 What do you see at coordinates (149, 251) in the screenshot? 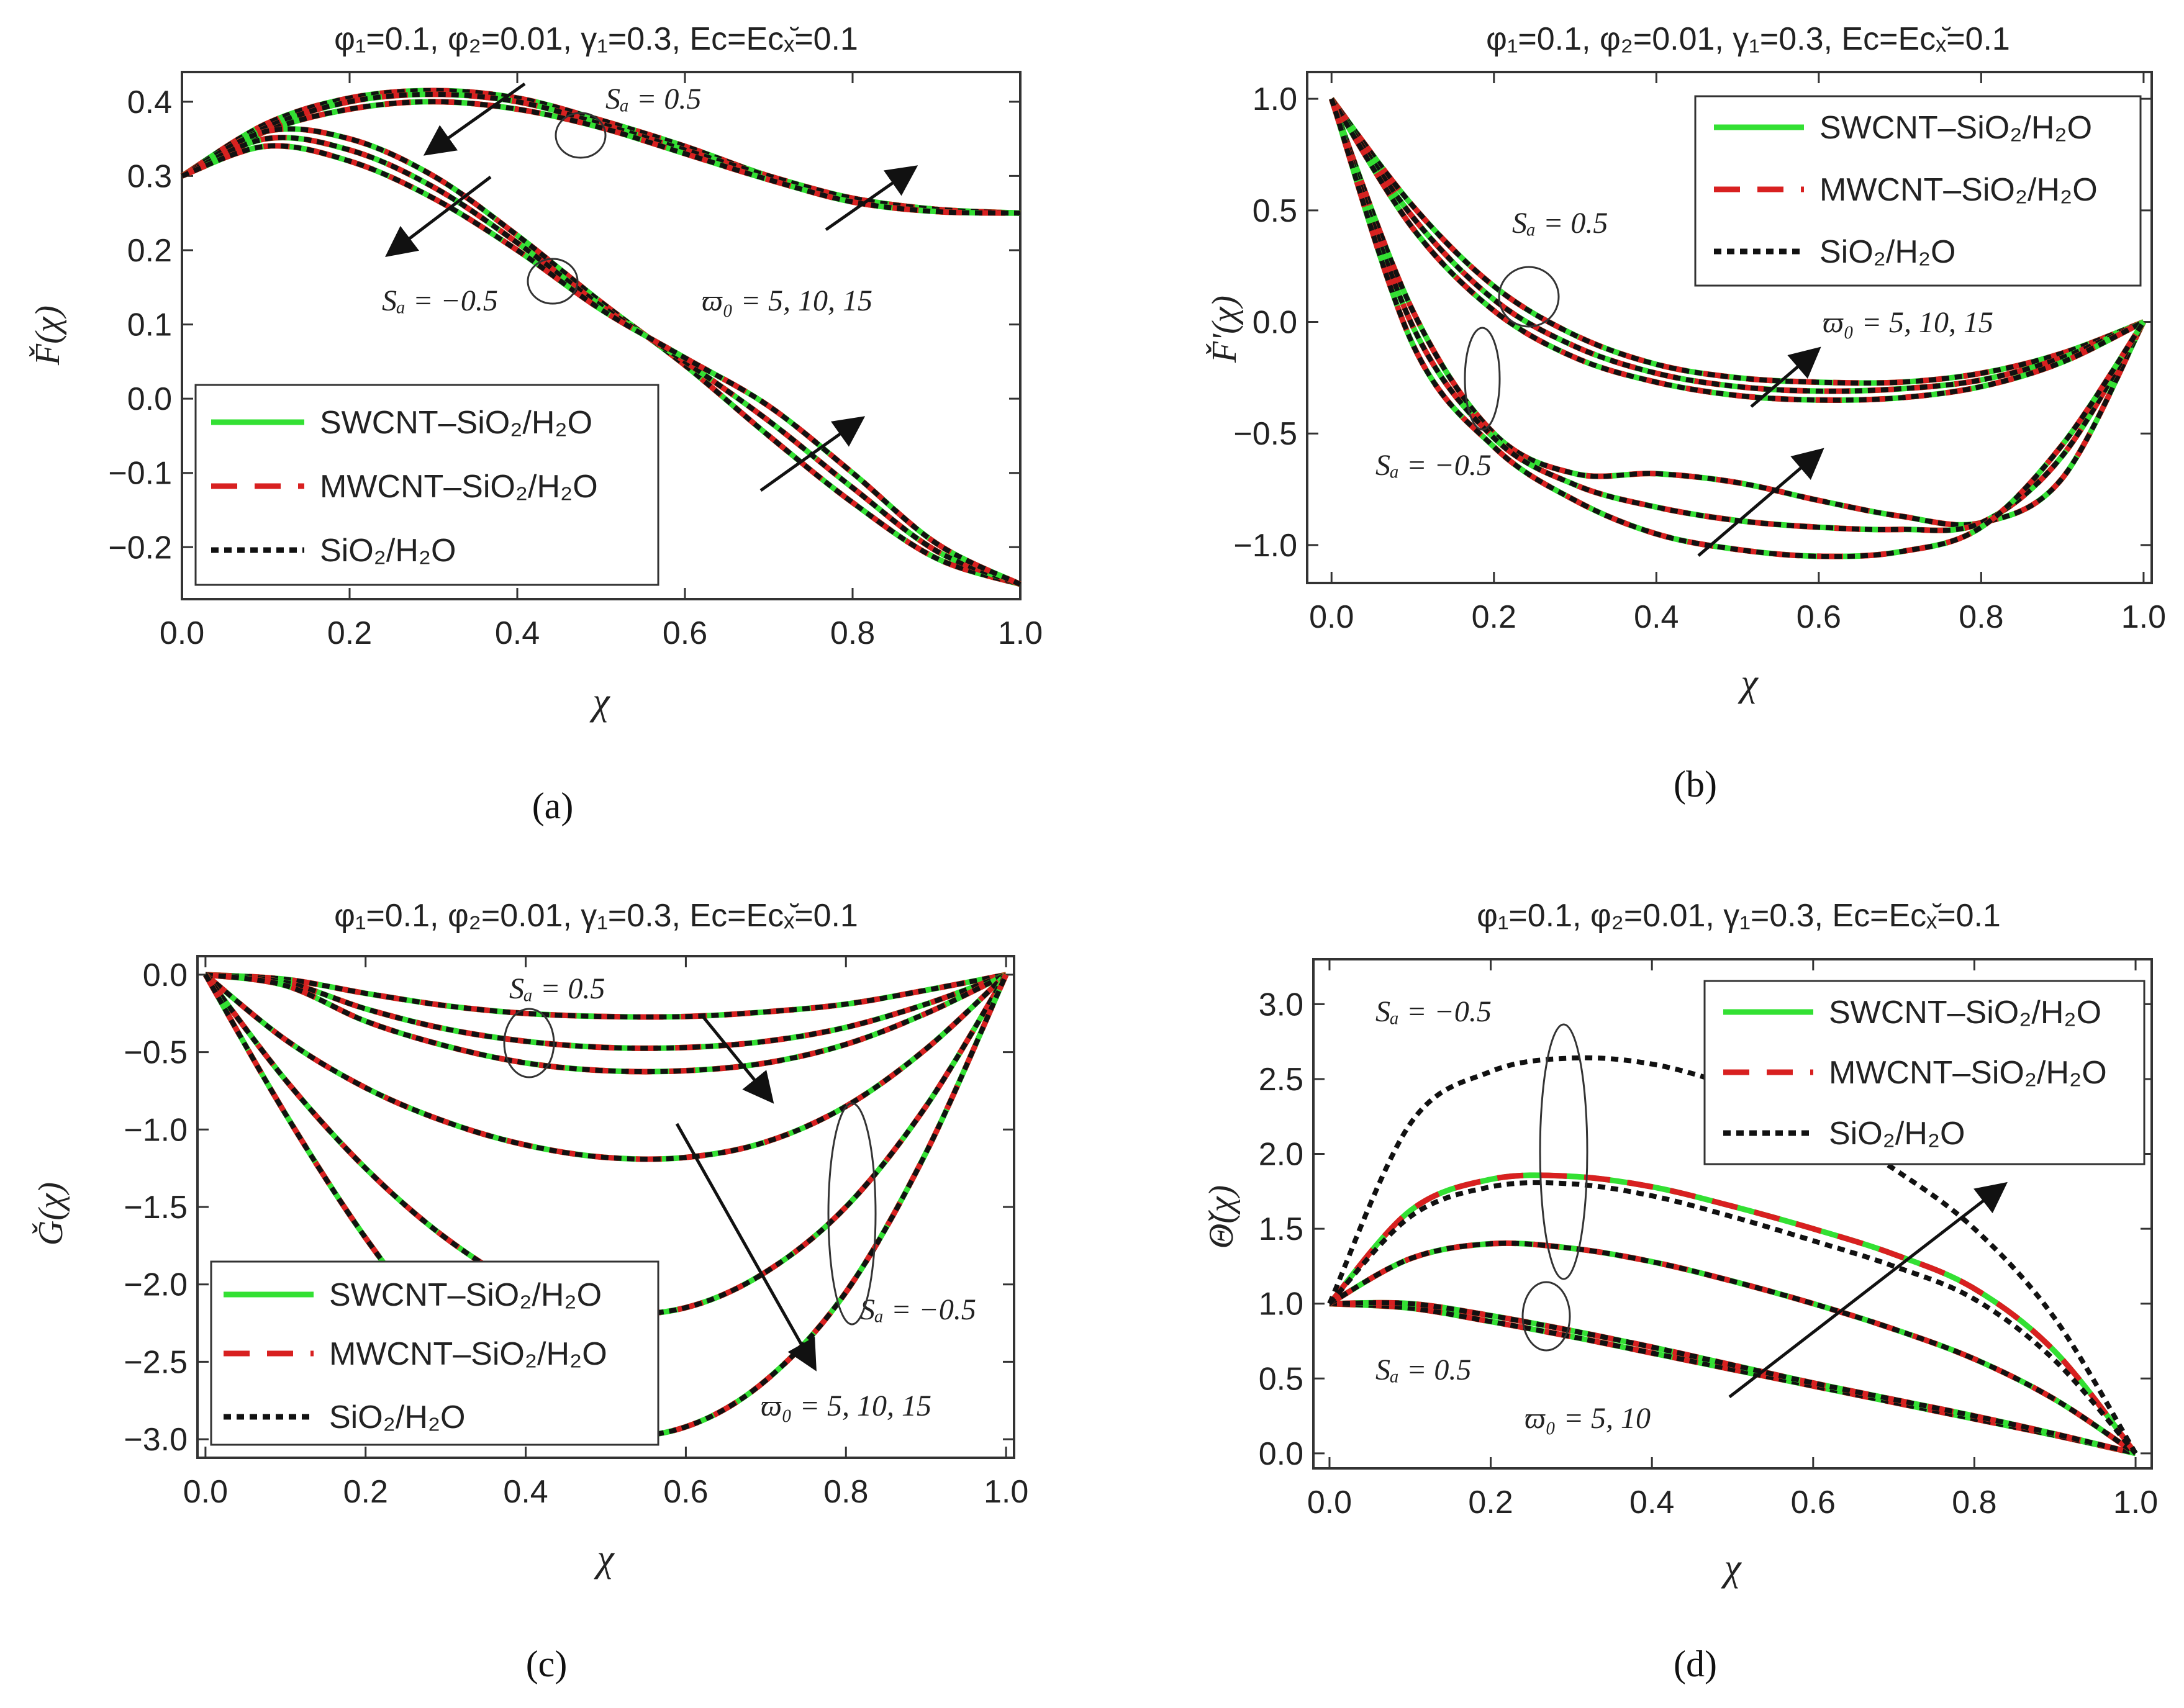
I see `y-tick-label: 0.2` at bounding box center [149, 251].